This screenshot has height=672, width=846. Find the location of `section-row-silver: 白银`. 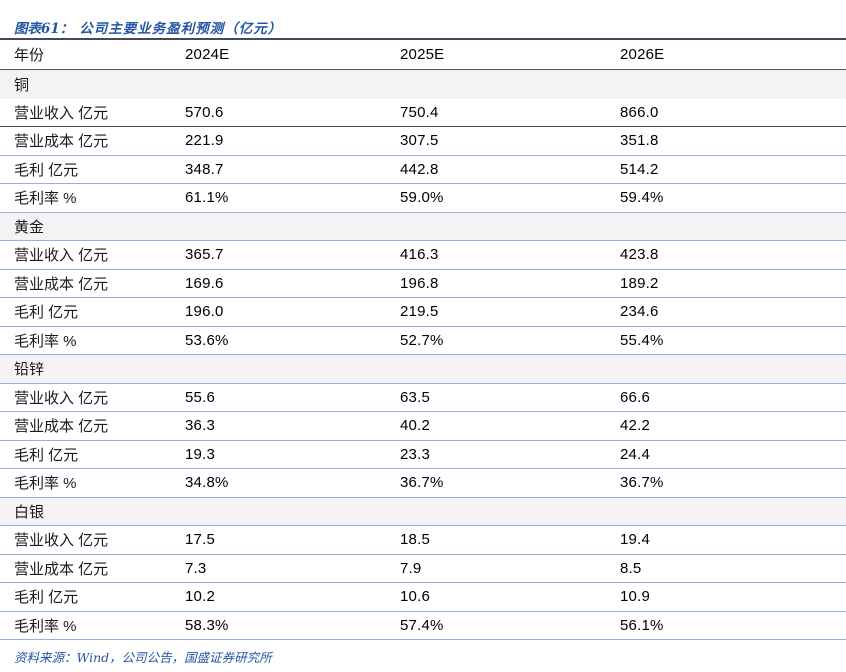

section-row-silver: 白银 is located at coordinates (423, 511).